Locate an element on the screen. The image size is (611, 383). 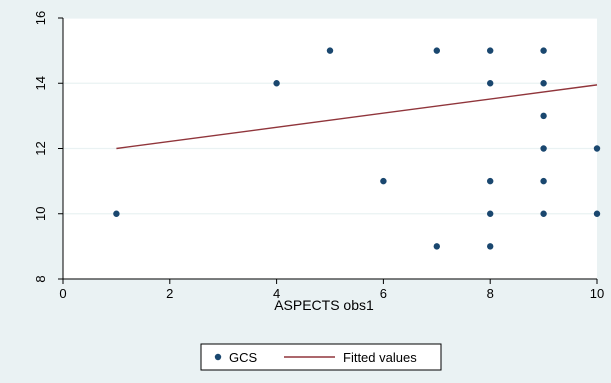
fitted-line is located at coordinates (357, 117).